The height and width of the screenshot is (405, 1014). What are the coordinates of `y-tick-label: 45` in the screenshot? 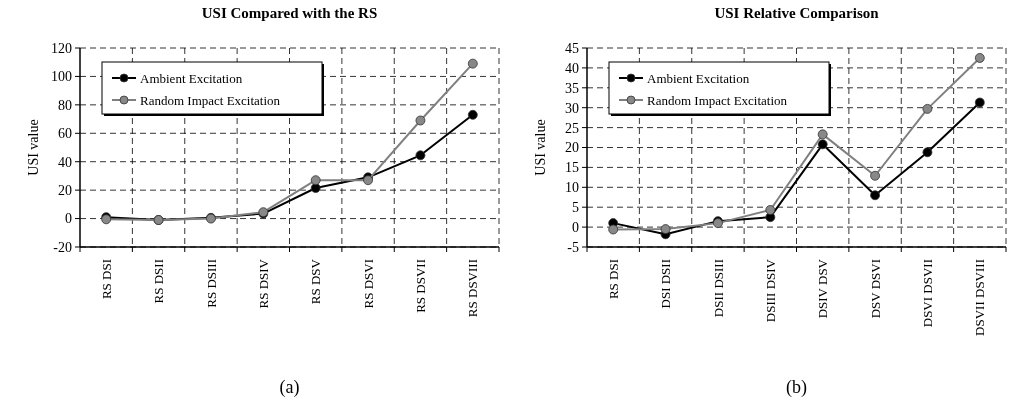 It's located at (572, 48).